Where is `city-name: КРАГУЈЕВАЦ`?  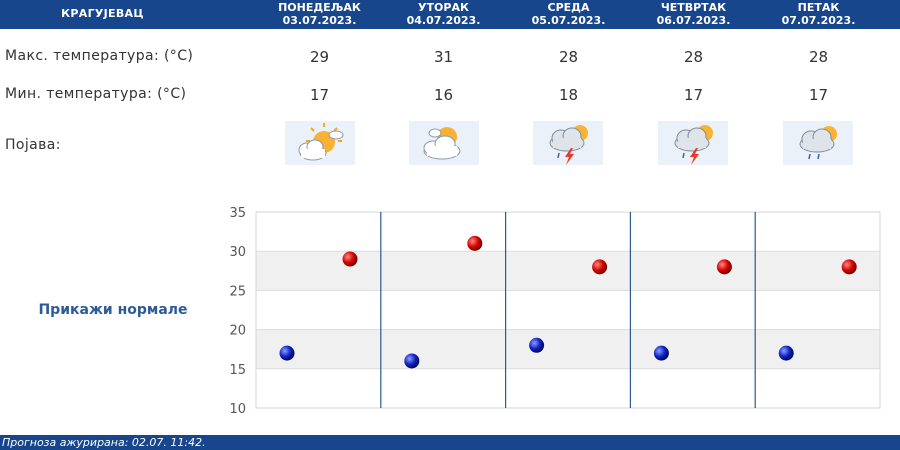
city-name: КРАГУЈЕВАЦ is located at coordinates (102, 13).